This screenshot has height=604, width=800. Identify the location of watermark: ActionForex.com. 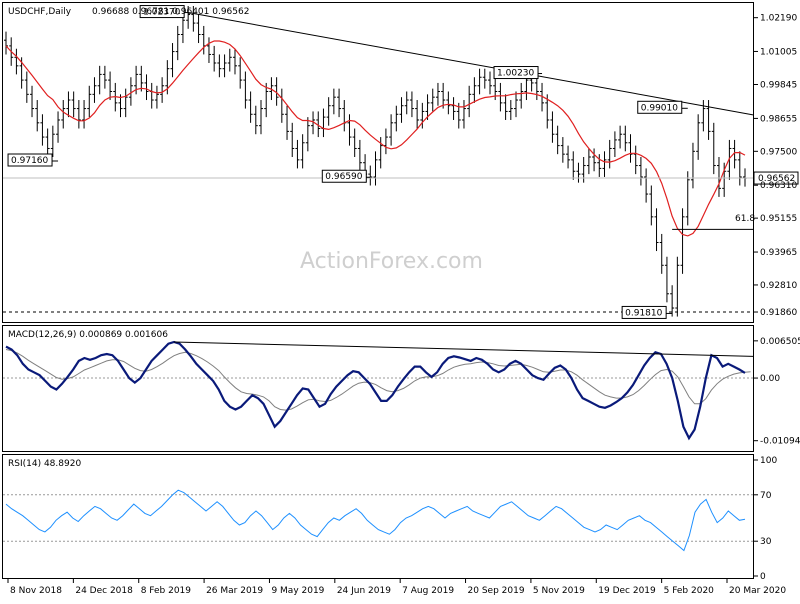
(391, 261).